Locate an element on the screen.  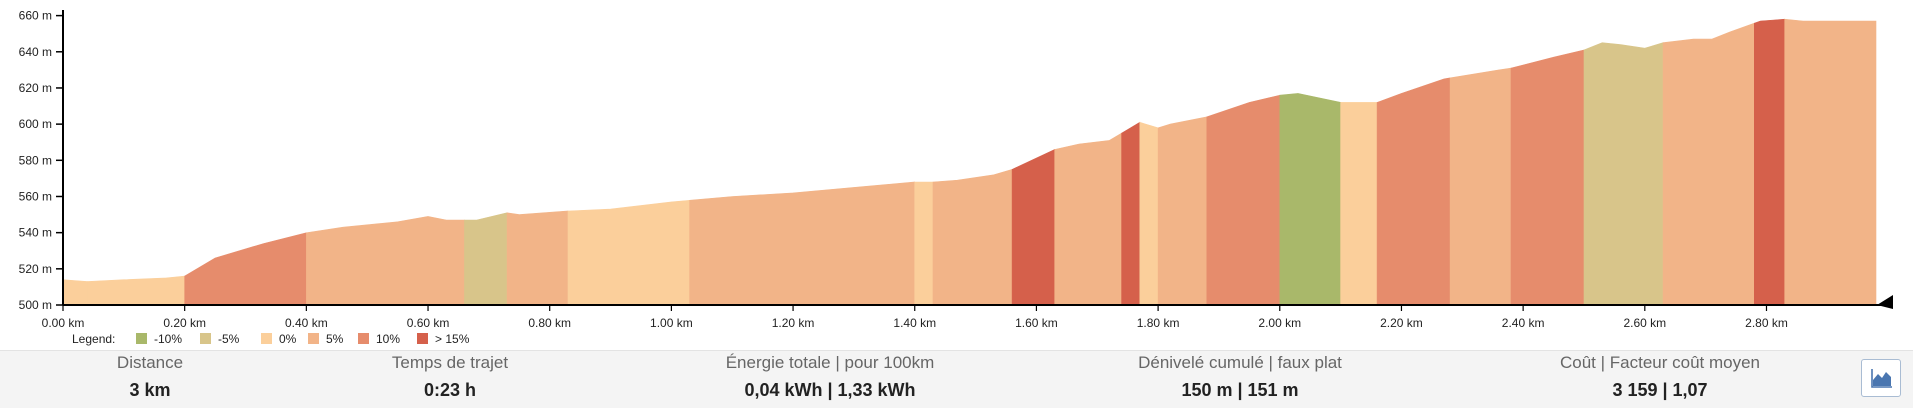
y-tick-label: 540 m is located at coordinates (35, 233).